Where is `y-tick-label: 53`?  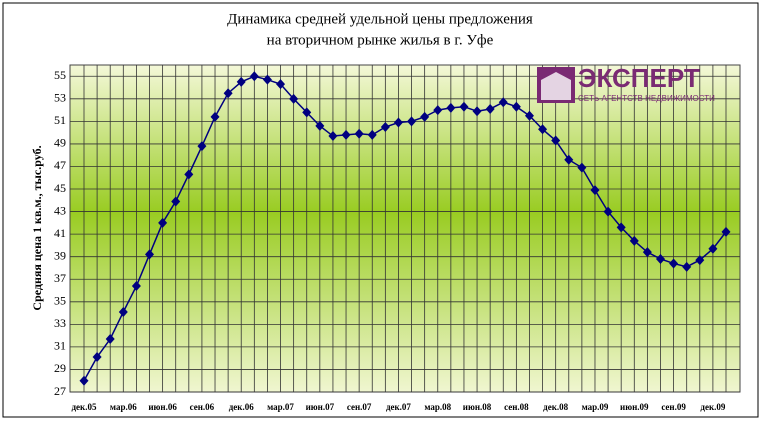
y-tick-label: 53 is located at coordinates (60, 98).